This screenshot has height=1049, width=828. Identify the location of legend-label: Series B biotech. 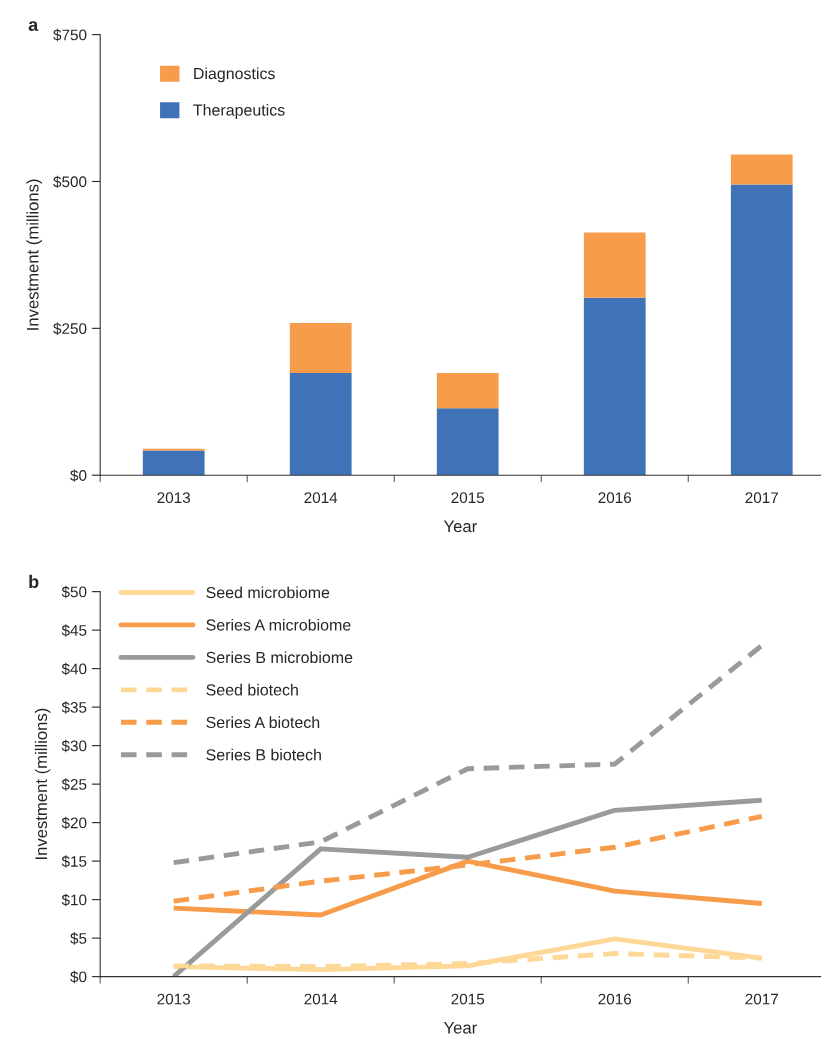
(263, 754).